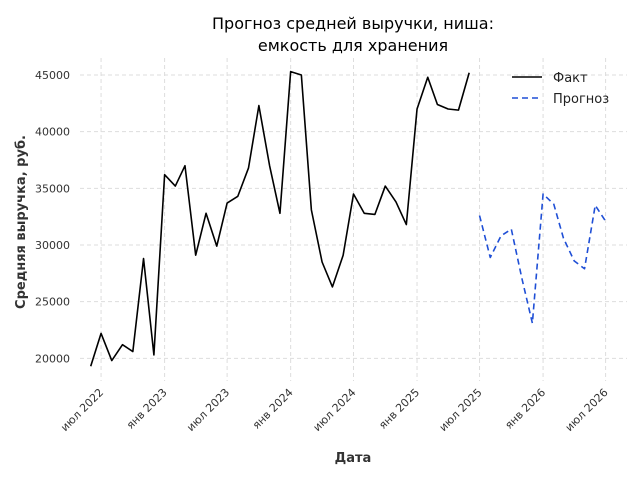 Image resolution: width=640 pixels, height=480 pixels. What do you see at coordinates (570, 78) in the screenshot?
I see `legend-fact-label: Факт` at bounding box center [570, 78].